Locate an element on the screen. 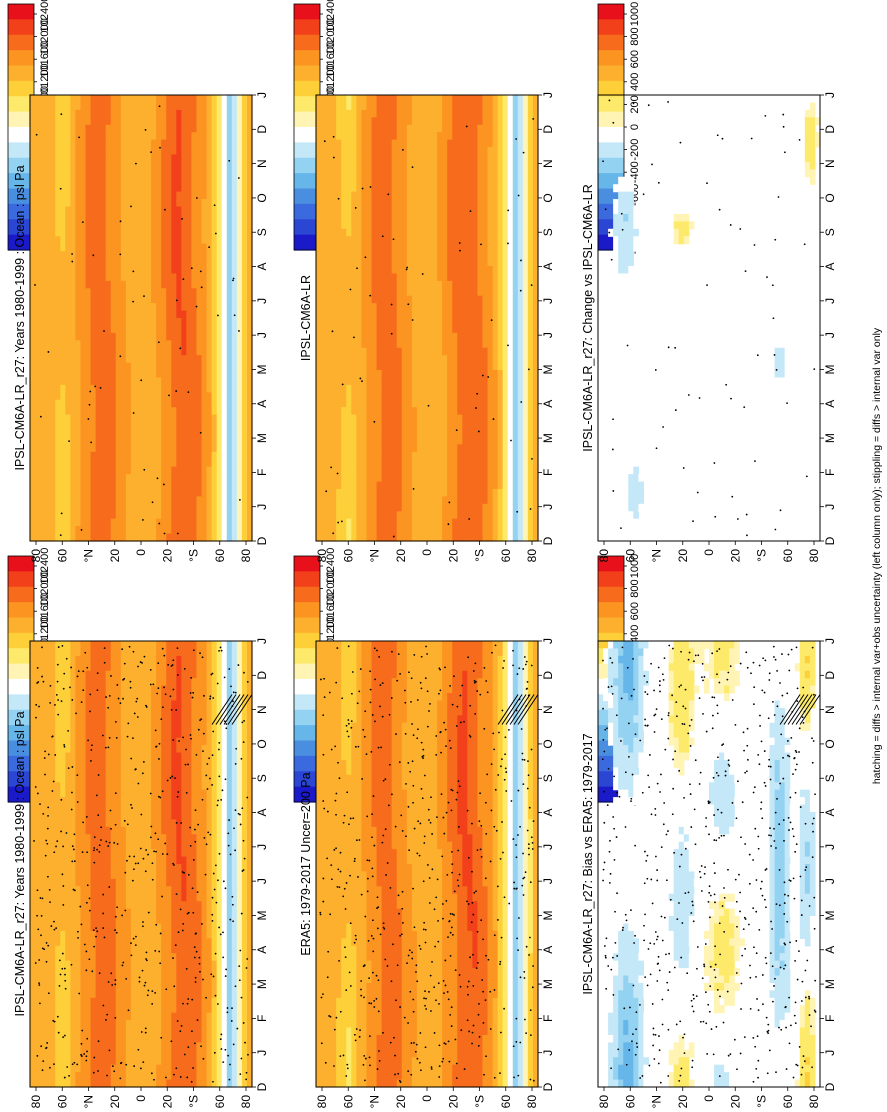 This screenshot has height=1112, width=887. month-tick-label: J is located at coordinates (262, 847).